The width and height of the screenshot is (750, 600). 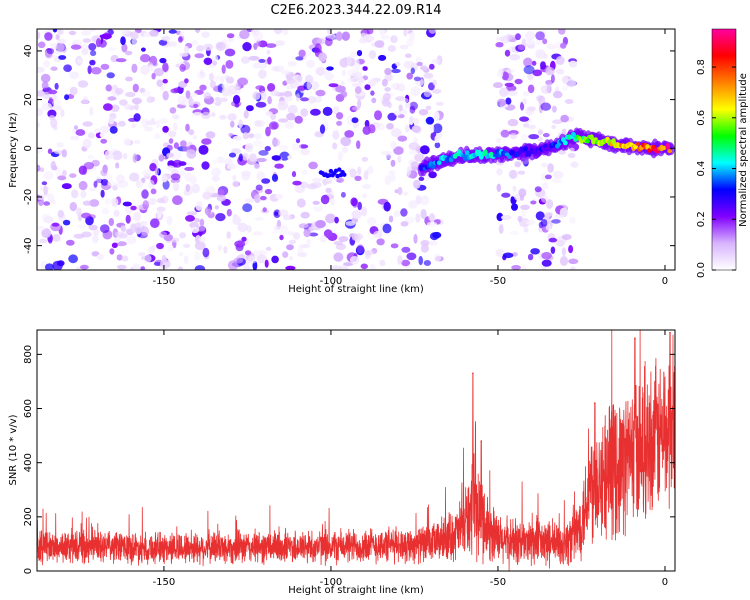 I want to click on snr-y-label: SNR (10 * v/v), so click(x=13, y=449).